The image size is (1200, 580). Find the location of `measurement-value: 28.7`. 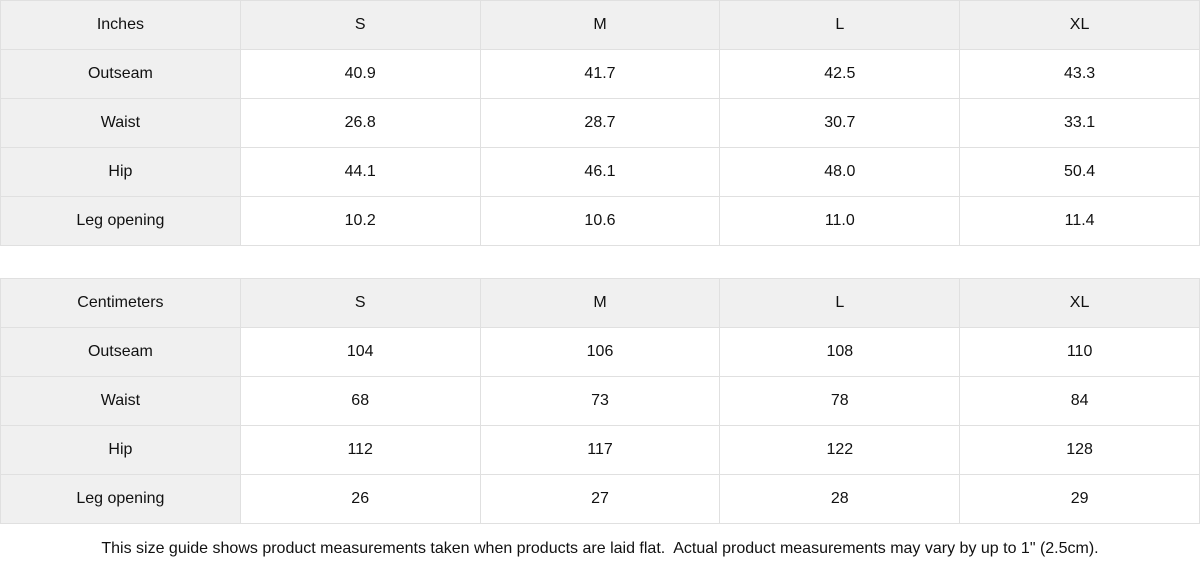

measurement-value: 28.7 is located at coordinates (600, 123).